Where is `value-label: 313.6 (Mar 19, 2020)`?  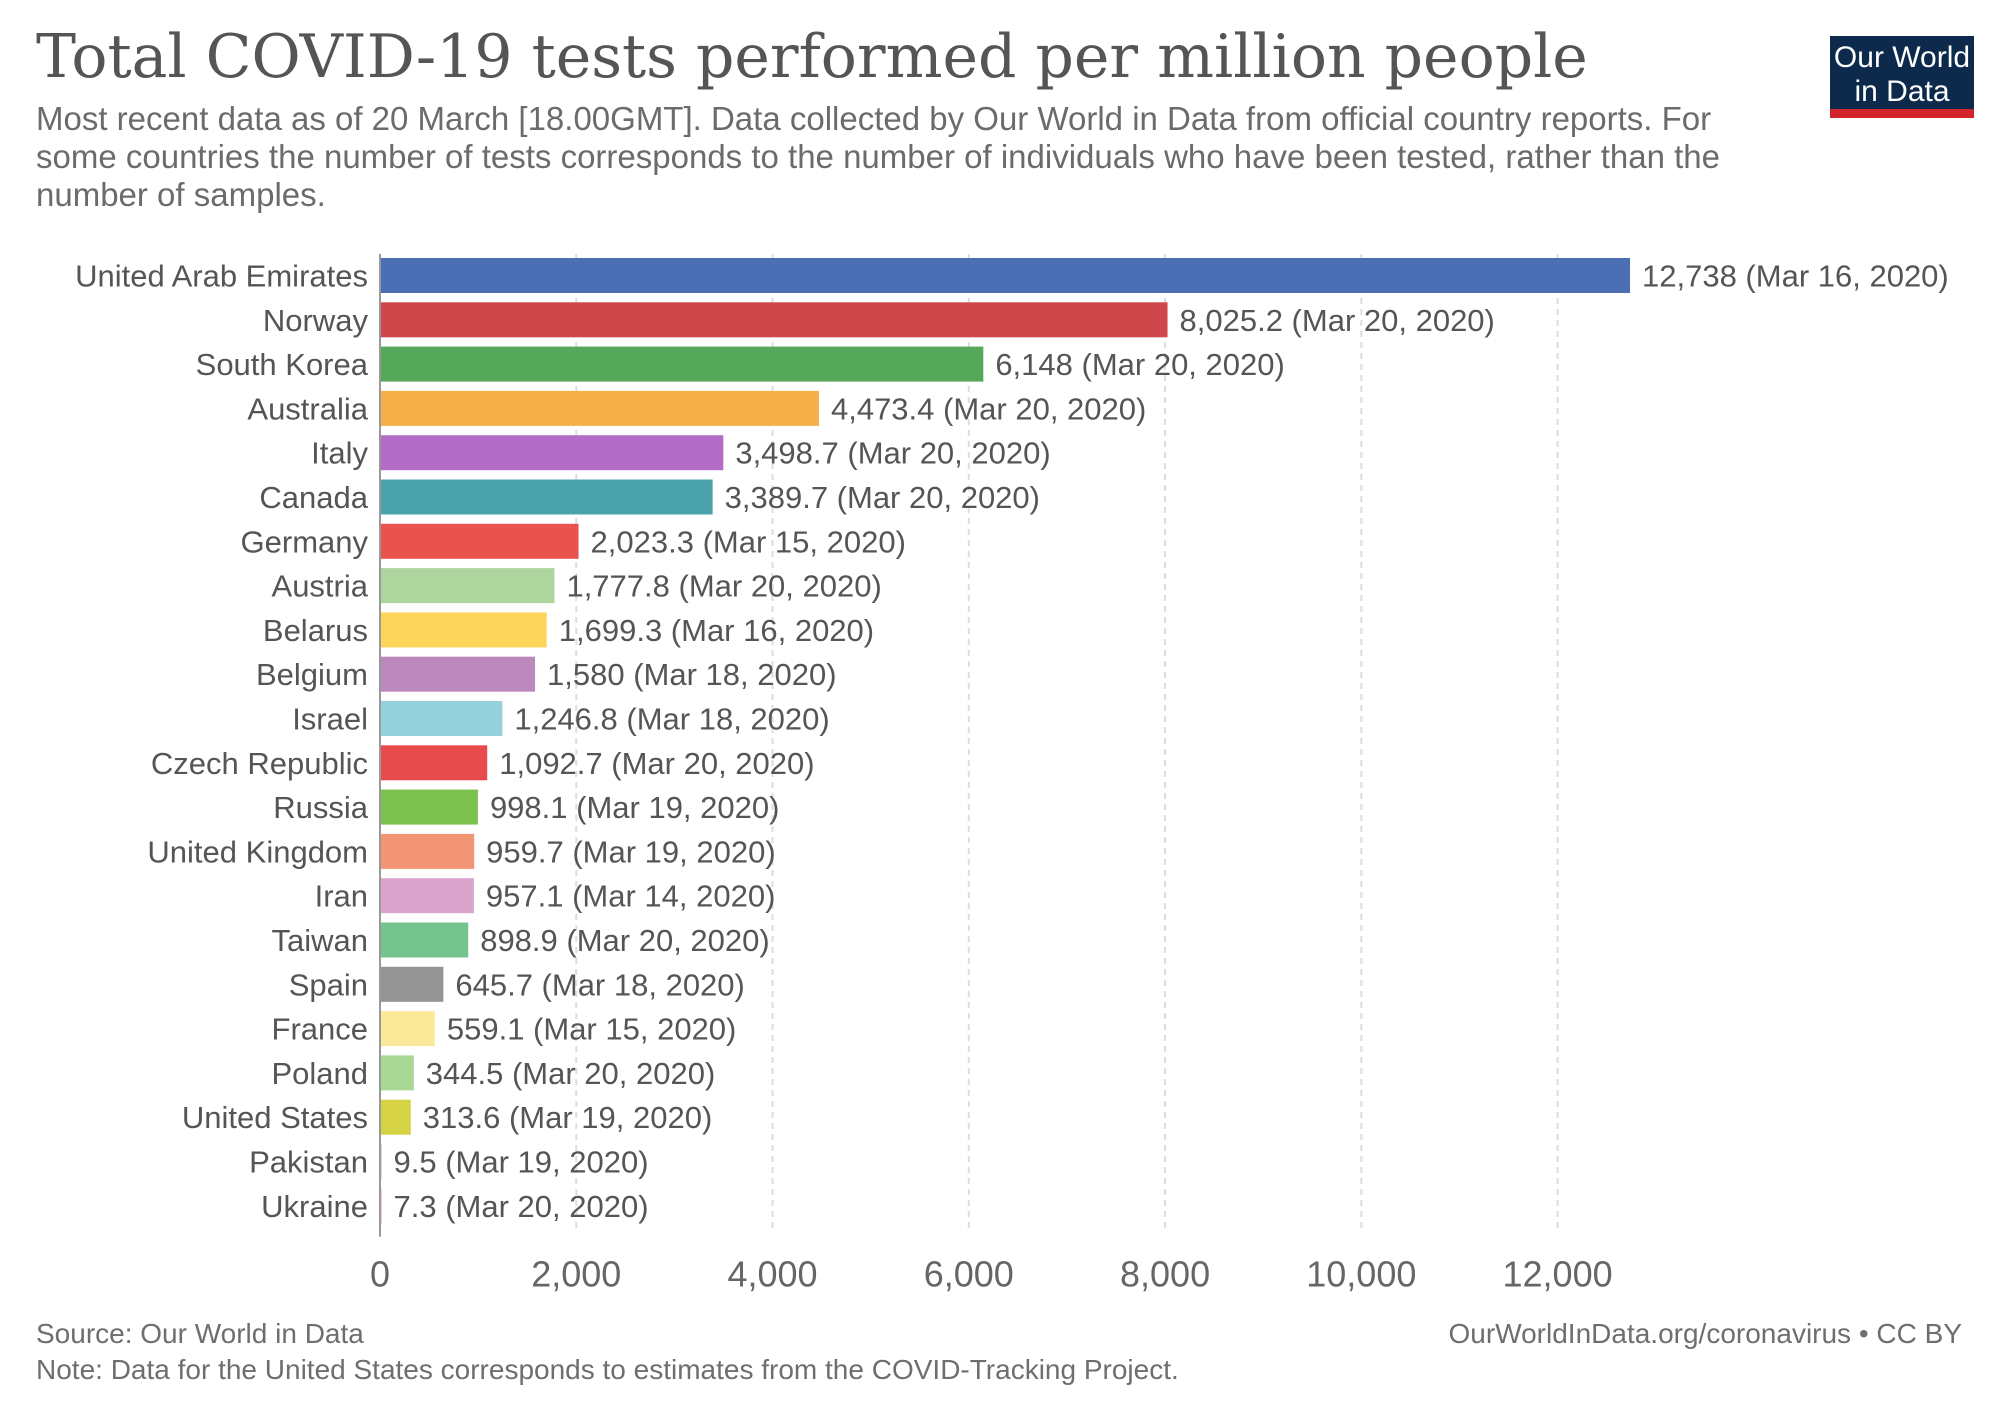 value-label: 313.6 (Mar 19, 2020) is located at coordinates (568, 1117).